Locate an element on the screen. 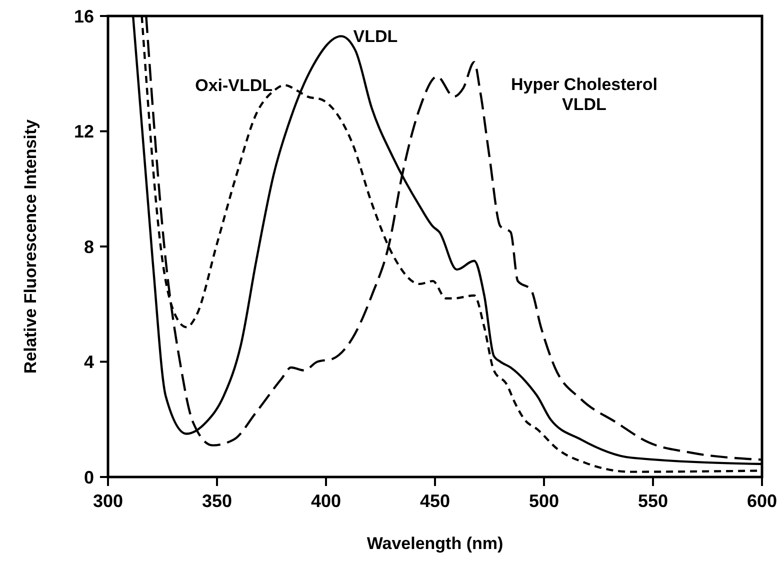  y-tick-label: 0 is located at coordinates (89, 477).